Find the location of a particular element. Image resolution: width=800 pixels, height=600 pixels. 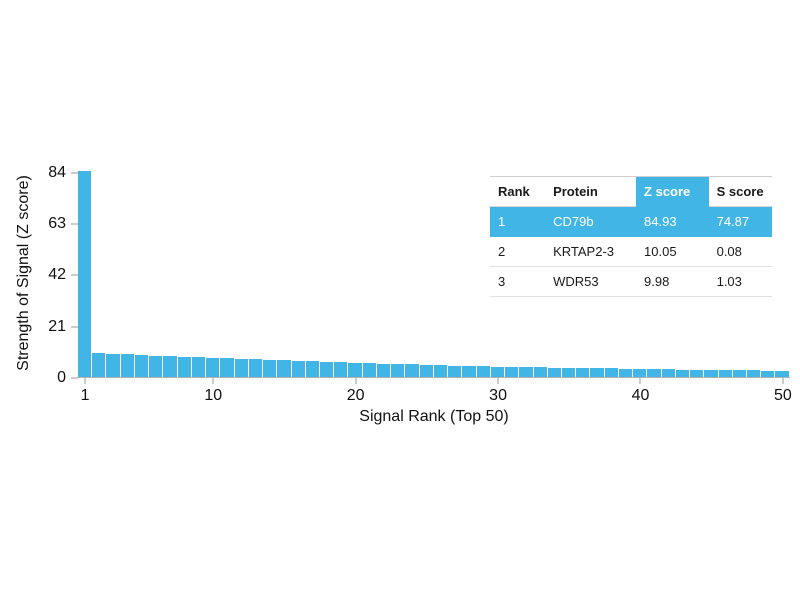

y-axis-title: Strength of Signal (Z score) is located at coordinates (23, 273).